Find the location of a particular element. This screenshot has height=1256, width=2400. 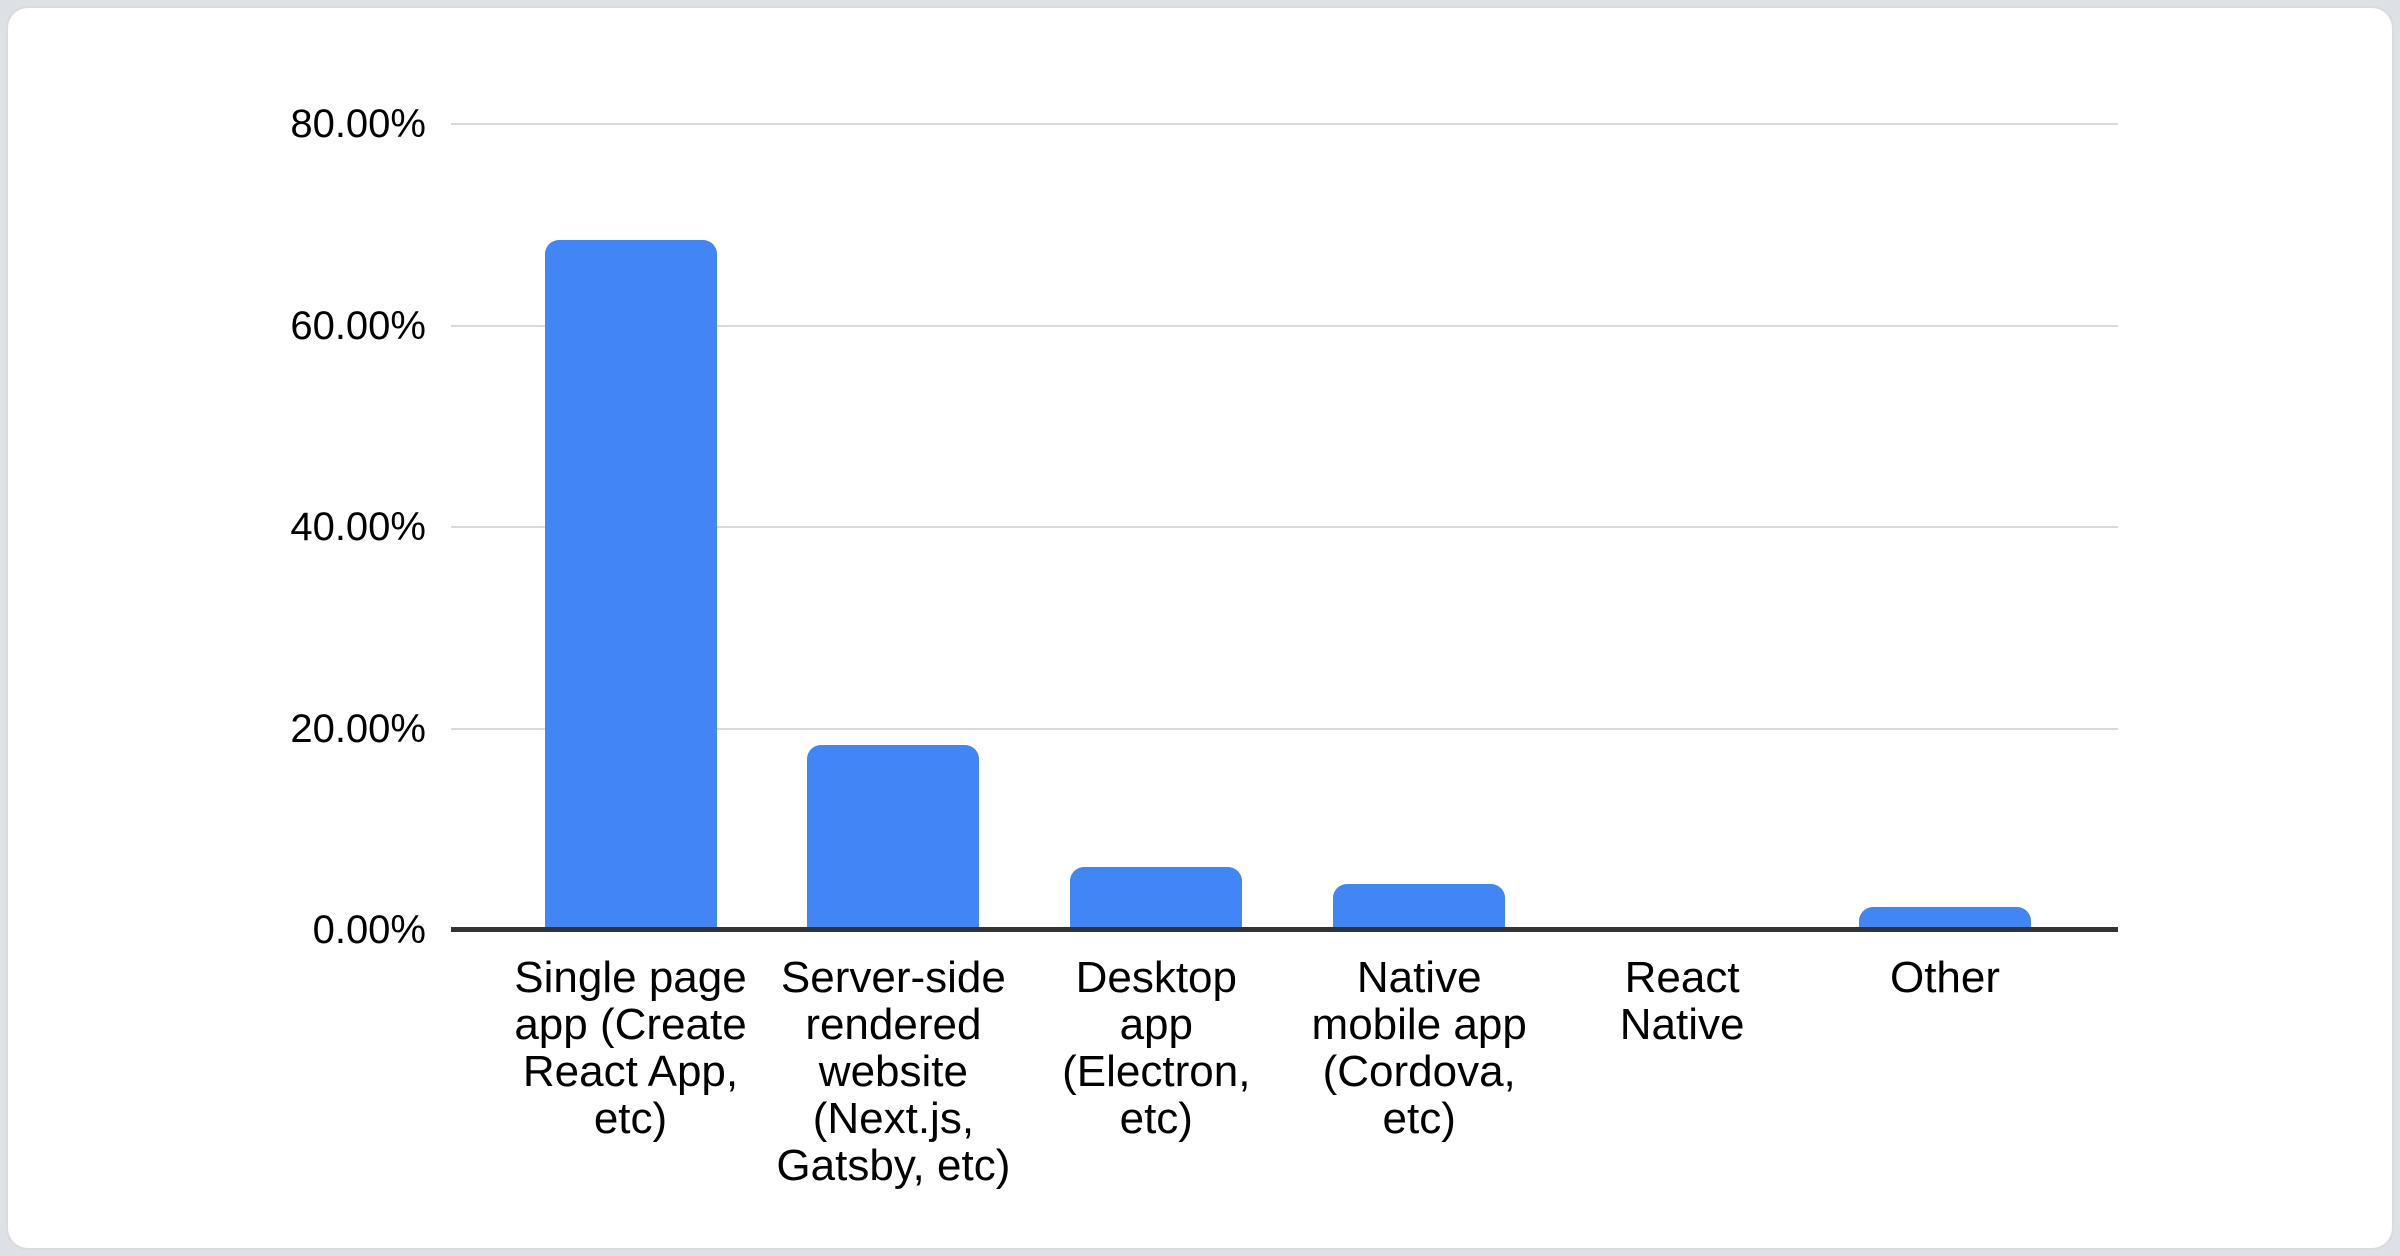

x-axis-label: React Native is located at coordinates (1682, 1001).